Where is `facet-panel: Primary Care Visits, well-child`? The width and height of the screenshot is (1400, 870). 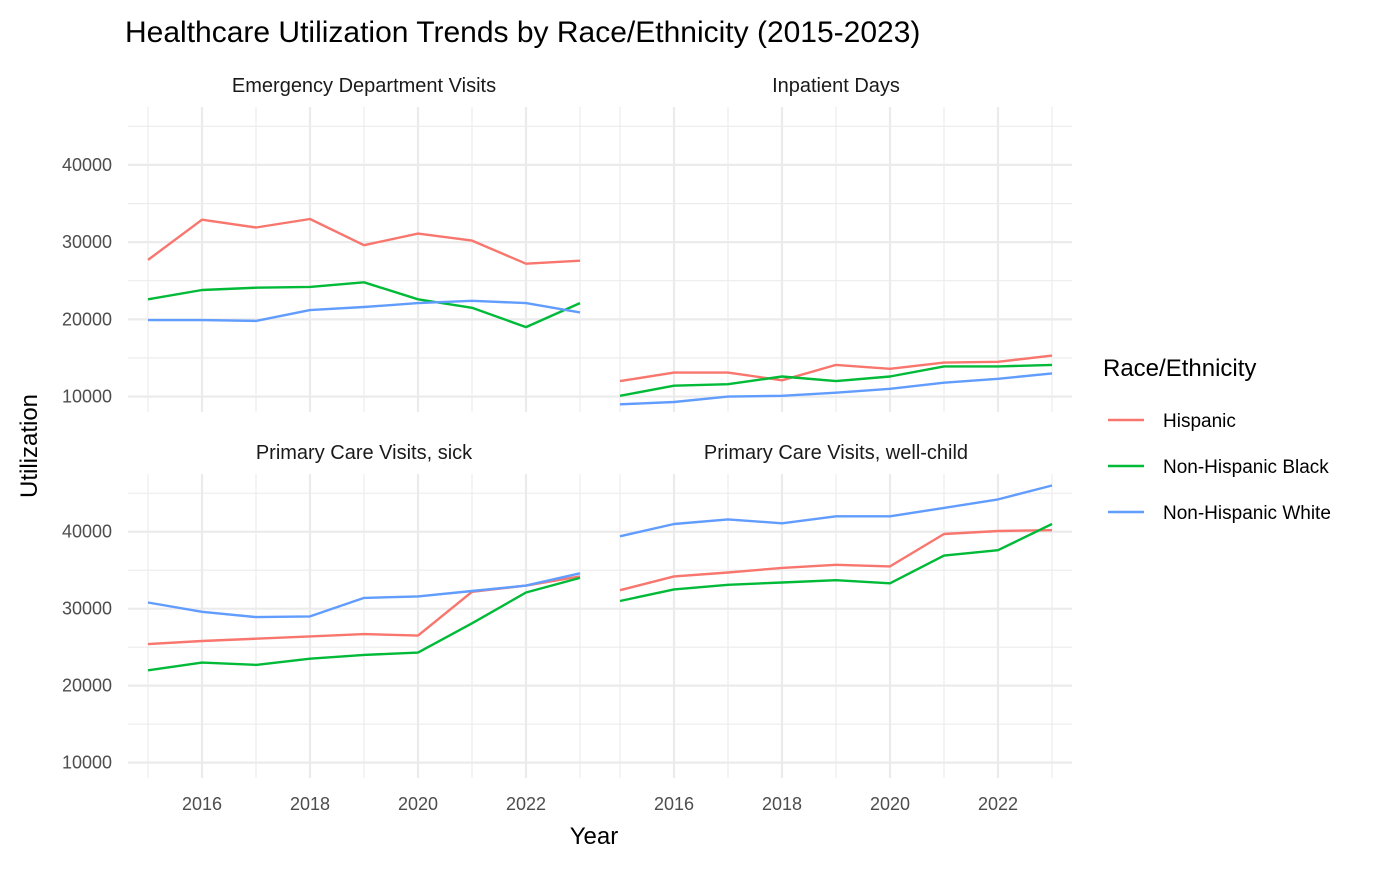
facet-panel: Primary Care Visits, well-child is located at coordinates (836, 610).